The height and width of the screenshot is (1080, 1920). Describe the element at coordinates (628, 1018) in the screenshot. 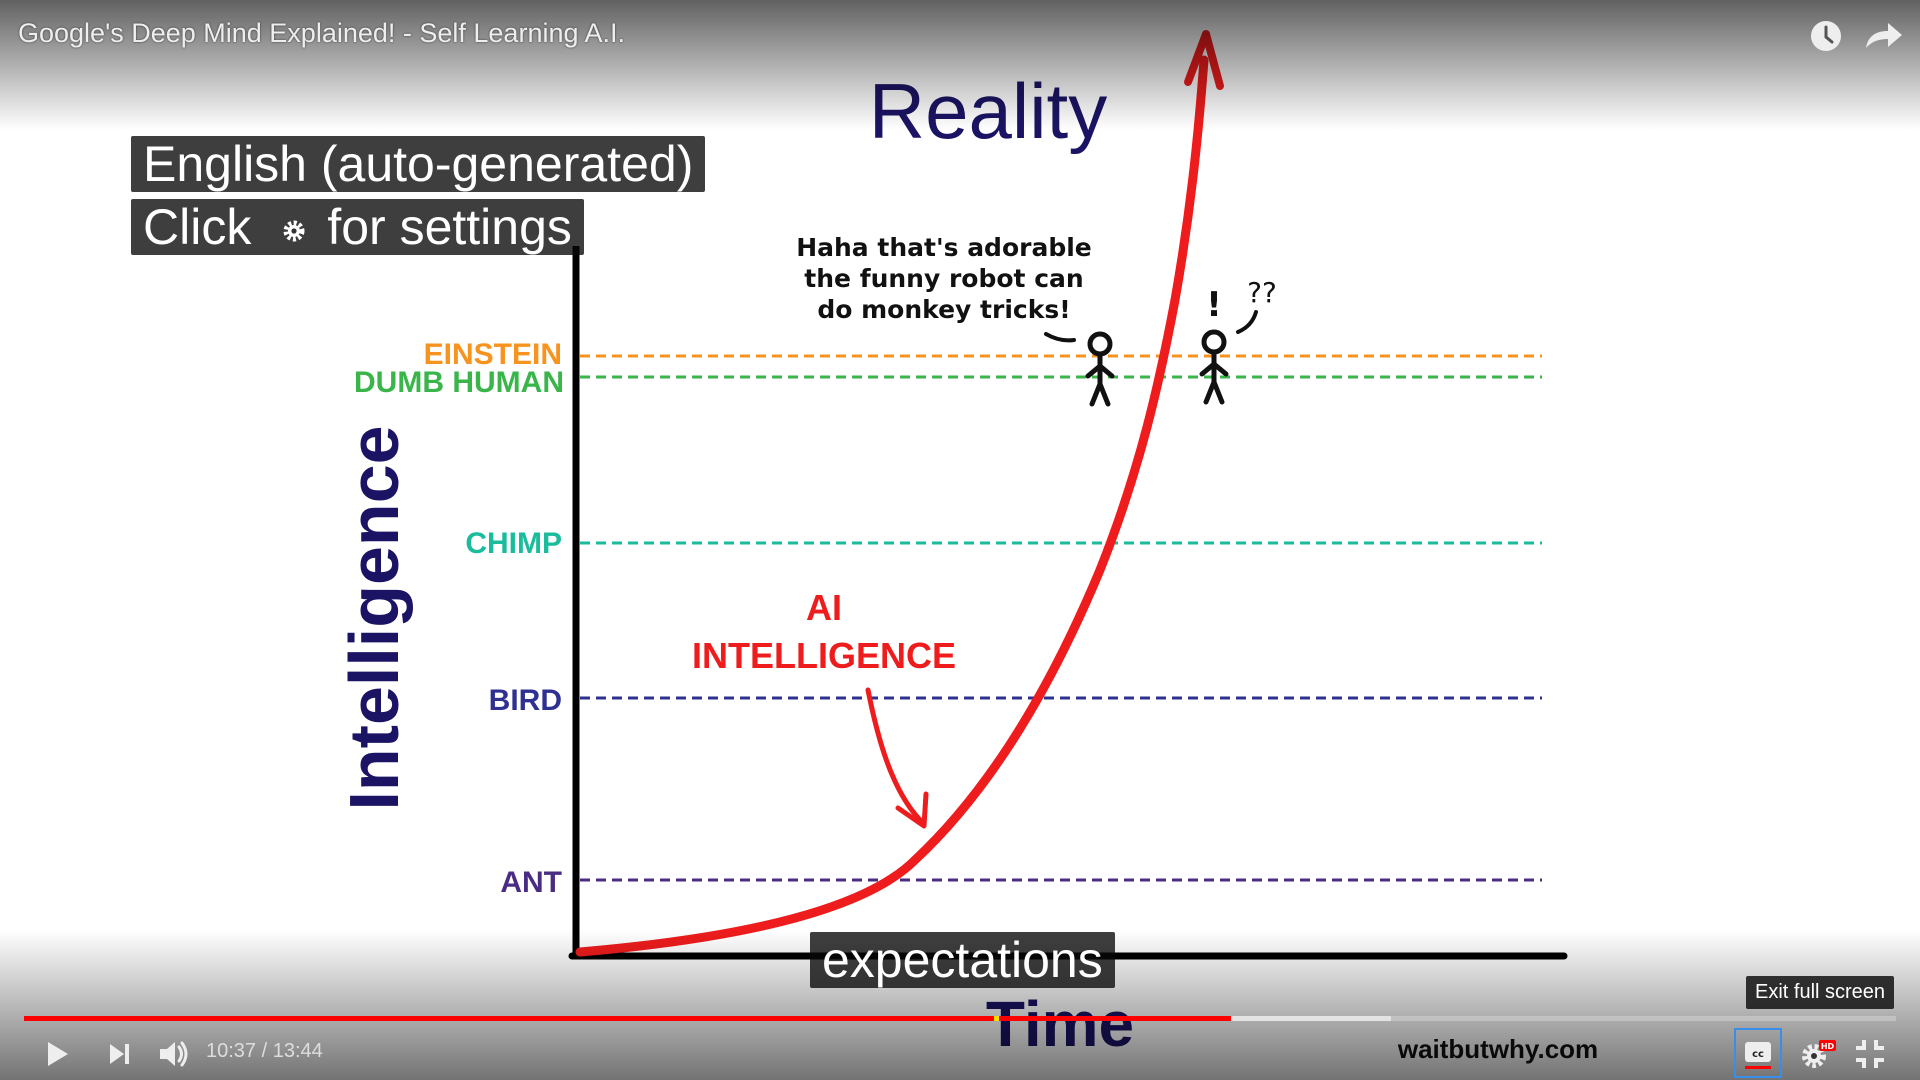

I see `progress-played` at that location.